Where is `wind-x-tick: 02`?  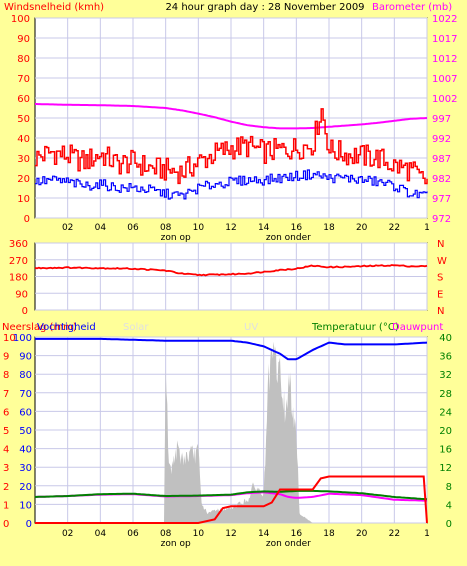
wind-x-tick: 02 is located at coordinates (67, 228).